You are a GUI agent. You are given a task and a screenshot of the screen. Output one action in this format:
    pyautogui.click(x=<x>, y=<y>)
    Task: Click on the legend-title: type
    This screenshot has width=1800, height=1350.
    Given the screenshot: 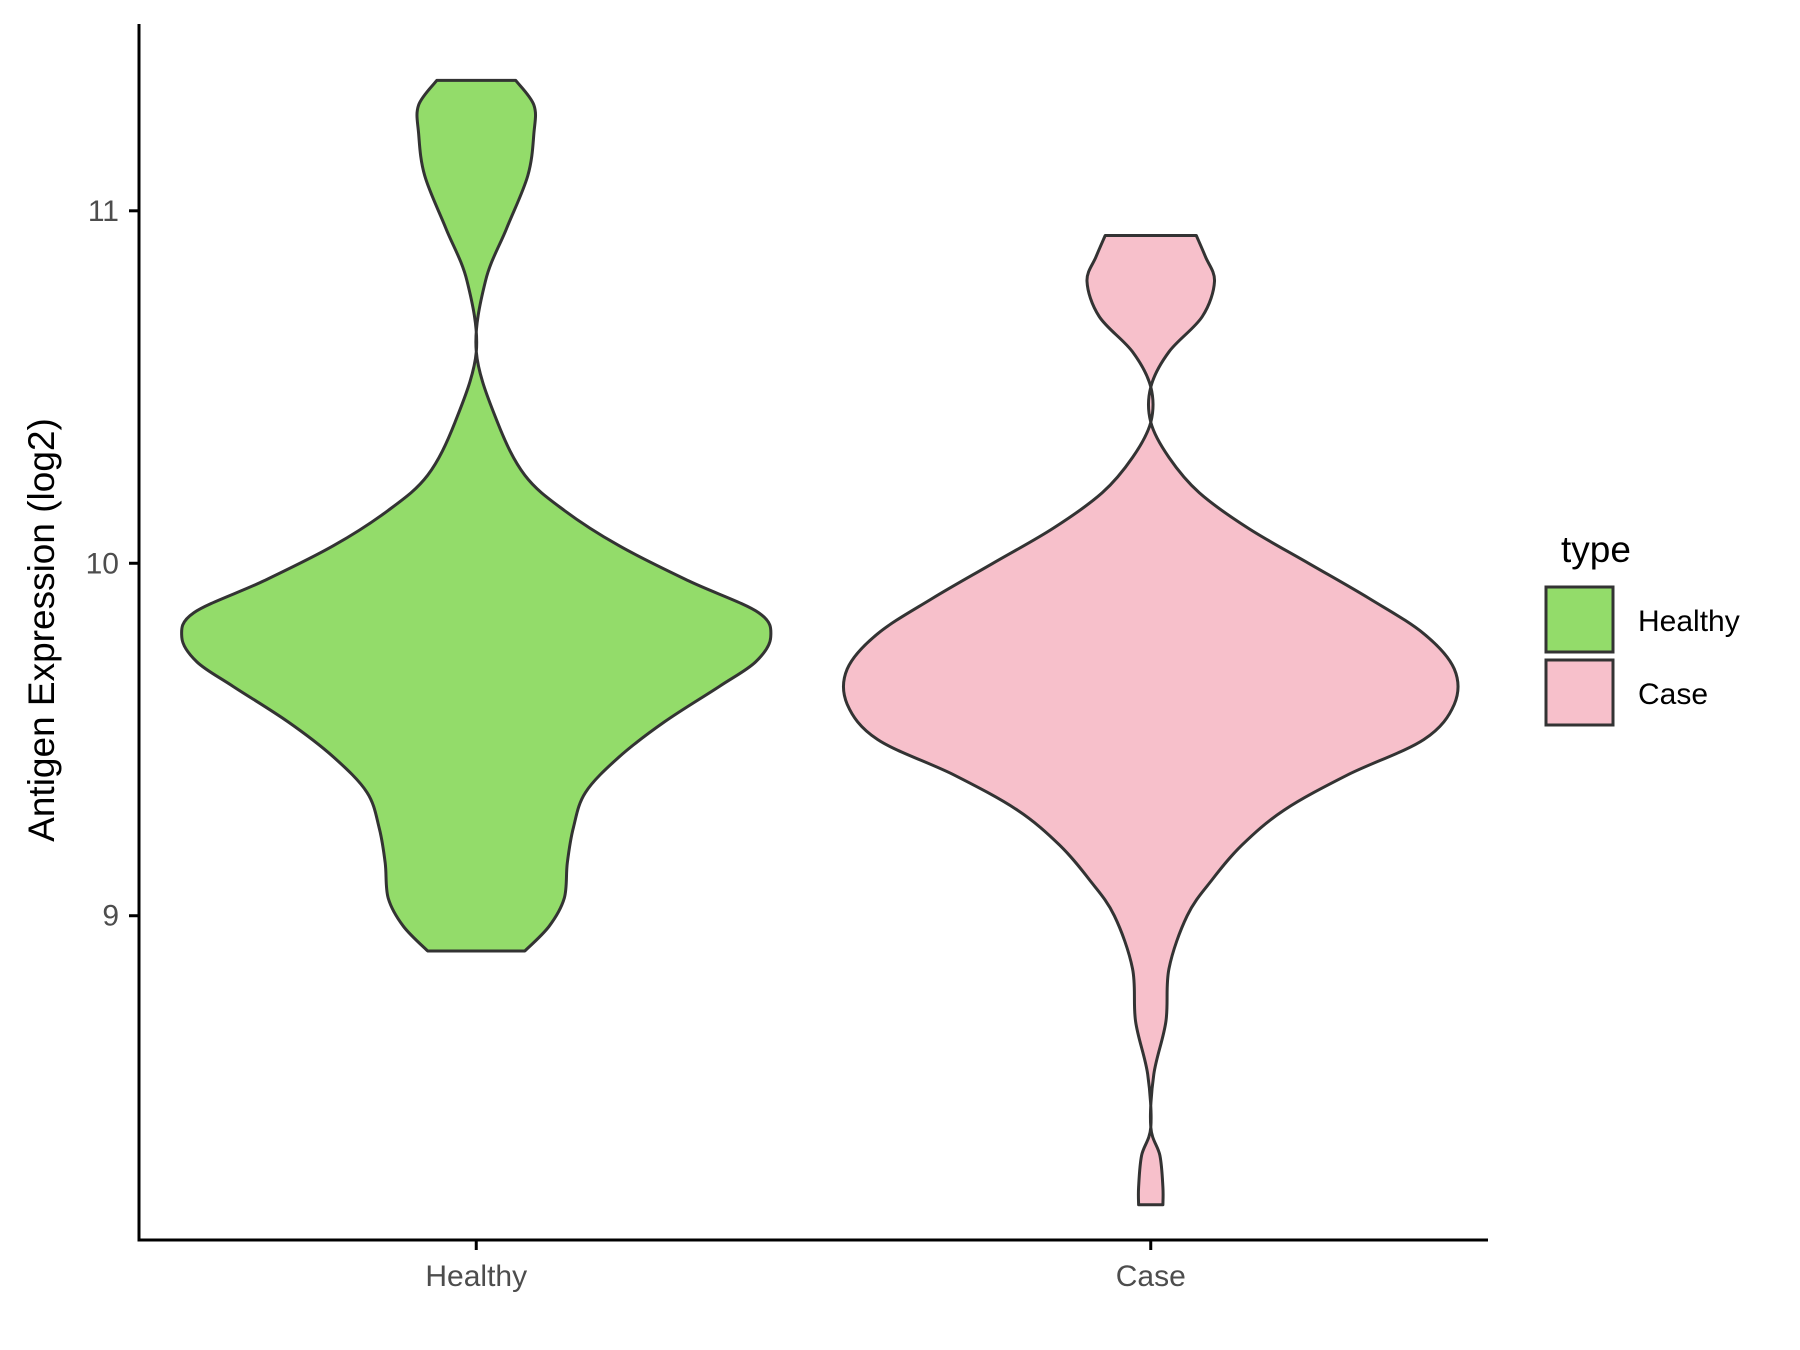 What is the action you would take?
    pyautogui.click(x=1596, y=549)
    